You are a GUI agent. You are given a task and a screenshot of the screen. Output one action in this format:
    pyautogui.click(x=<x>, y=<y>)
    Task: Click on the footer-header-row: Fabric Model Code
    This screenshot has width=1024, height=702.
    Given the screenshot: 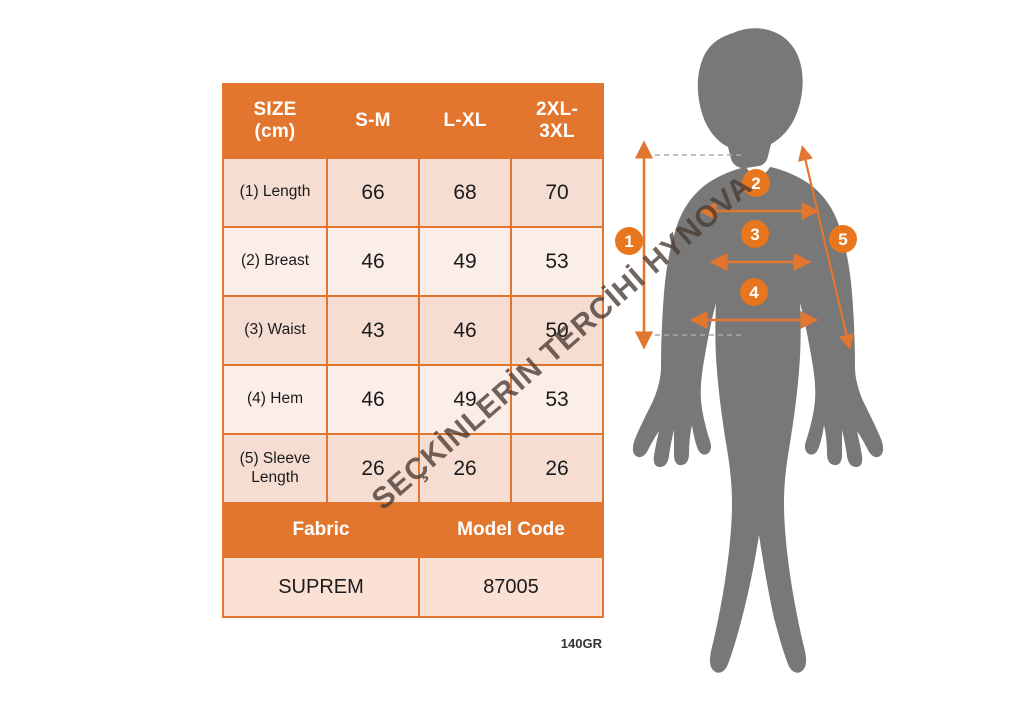 What is the action you would take?
    pyautogui.click(x=413, y=530)
    